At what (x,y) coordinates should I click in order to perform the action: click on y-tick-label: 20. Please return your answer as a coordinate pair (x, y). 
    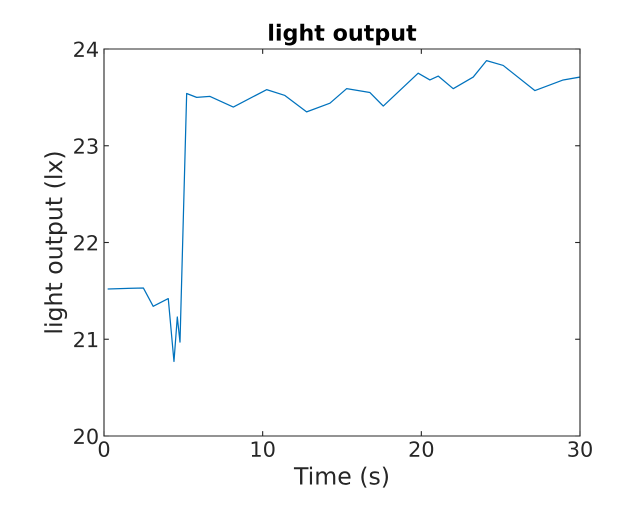
    Looking at the image, I should click on (86, 436).